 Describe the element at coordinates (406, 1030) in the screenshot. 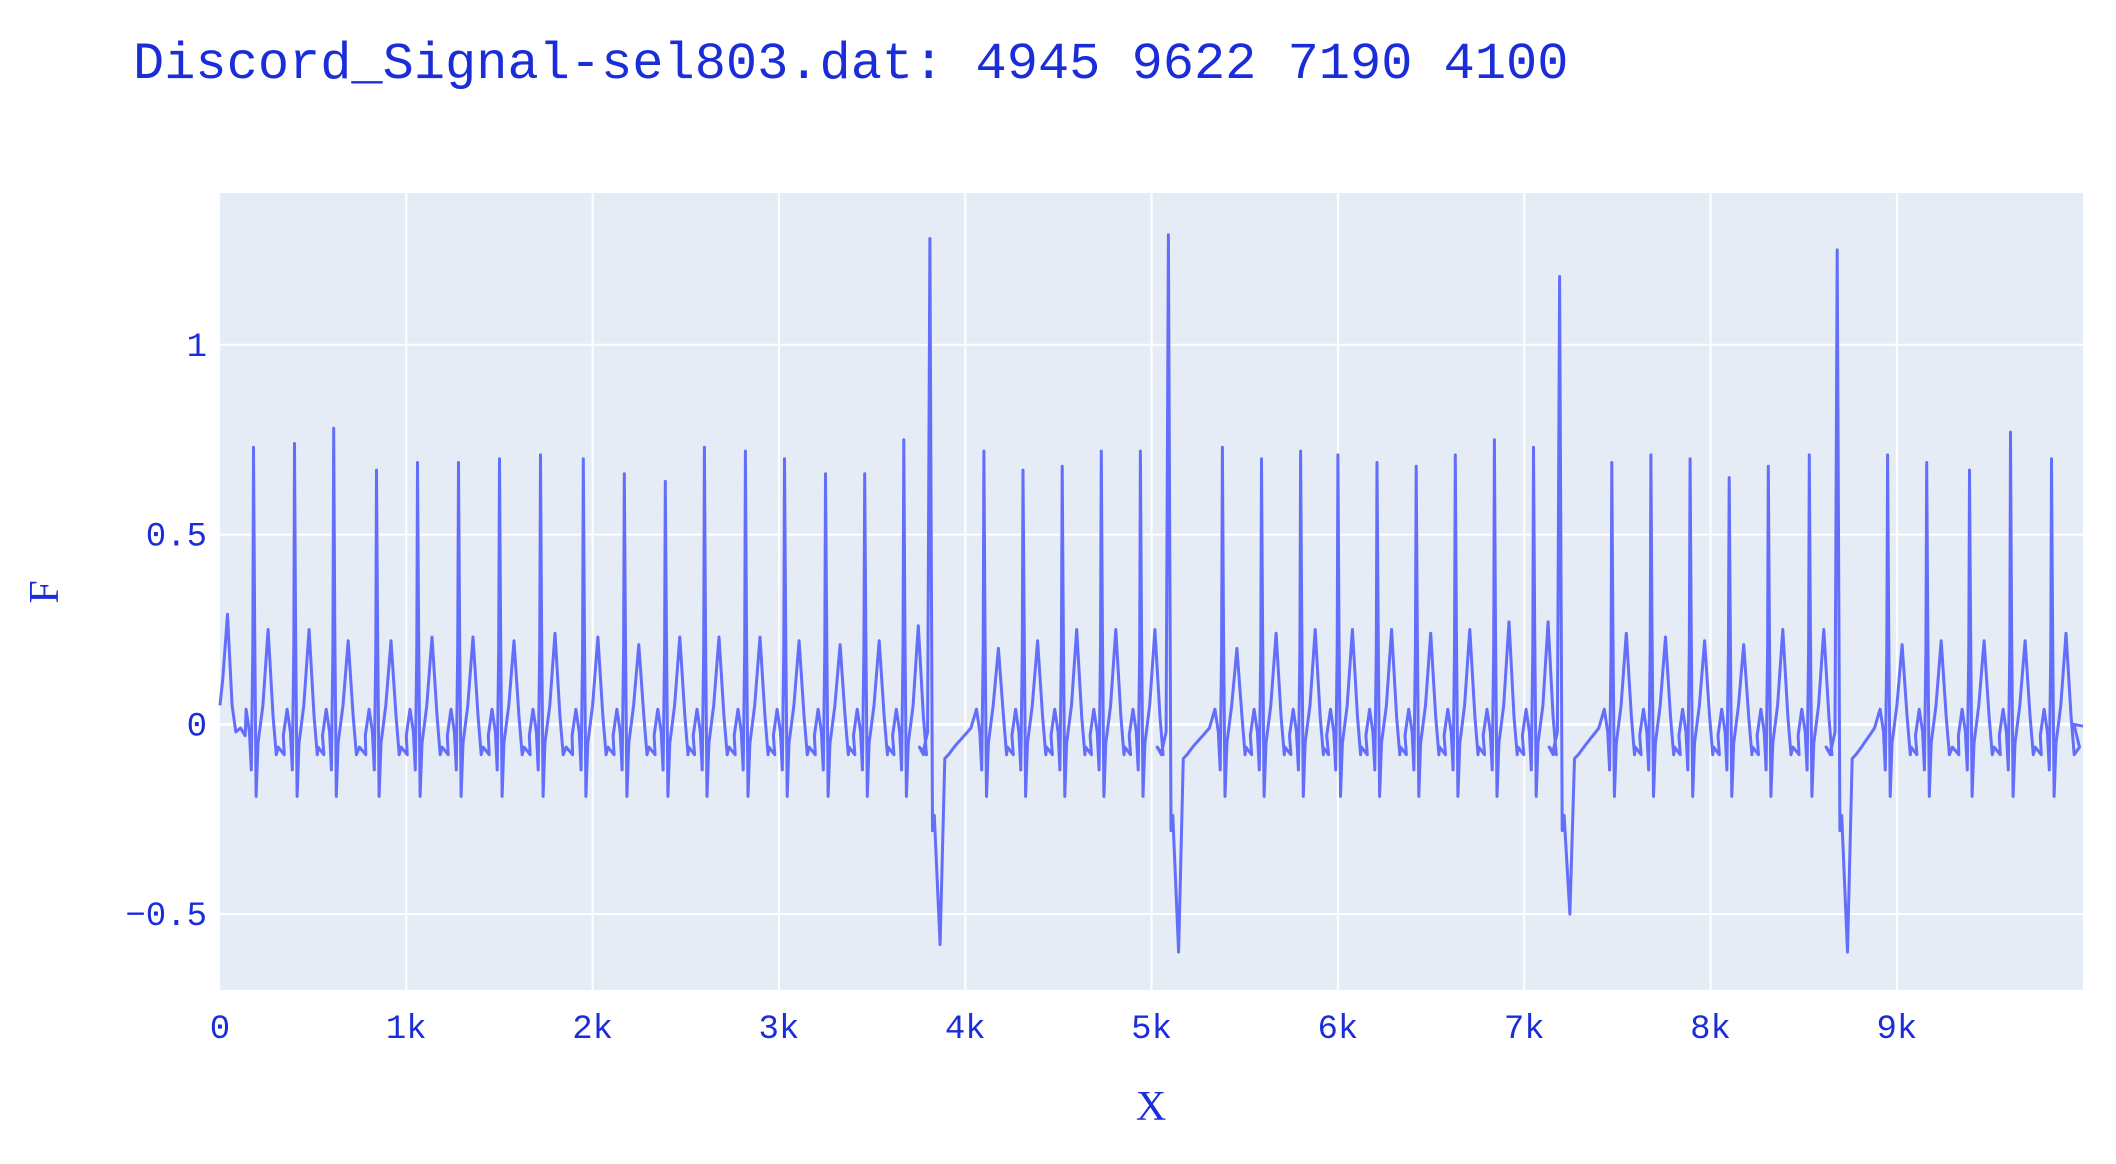

I see `x-tick-label: 1k` at that location.